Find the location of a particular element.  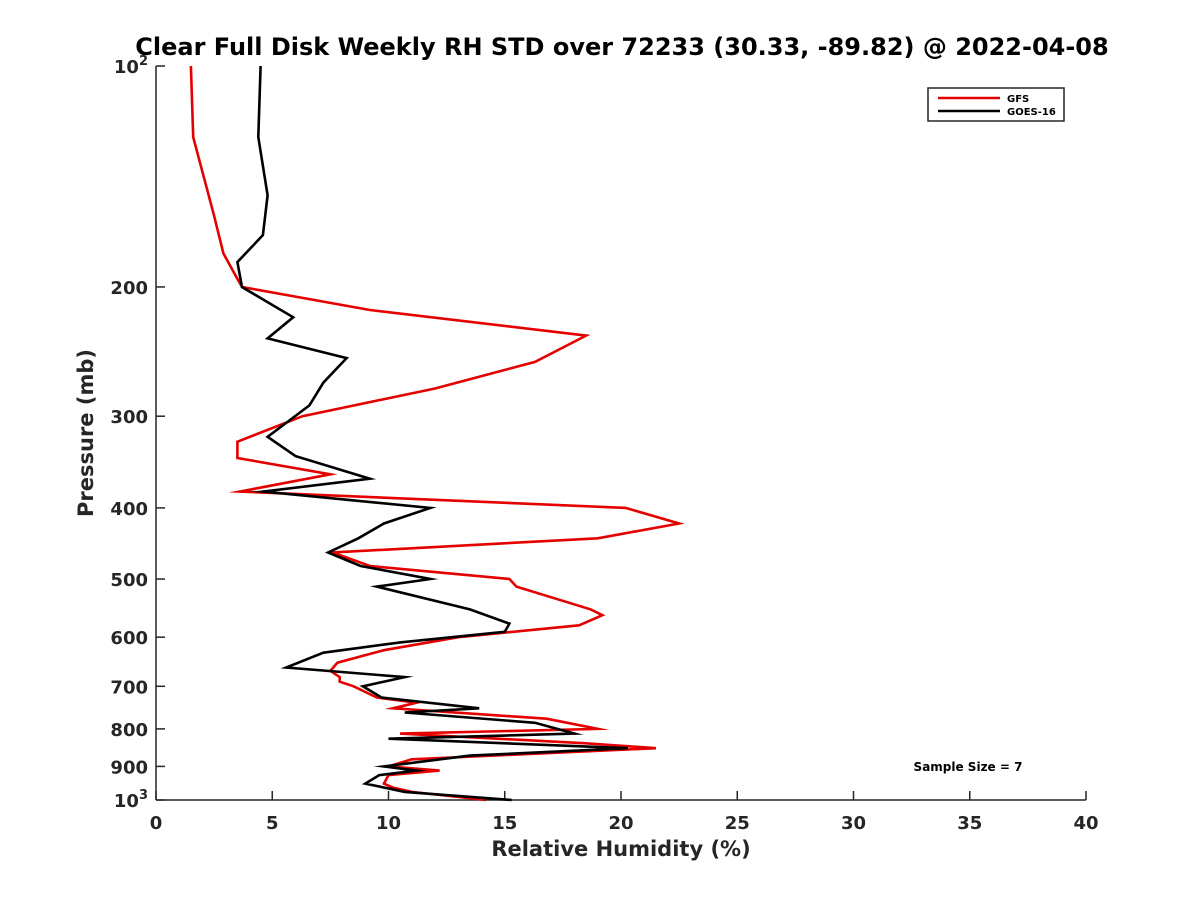

x-tick-label: 35 is located at coordinates (969, 823).